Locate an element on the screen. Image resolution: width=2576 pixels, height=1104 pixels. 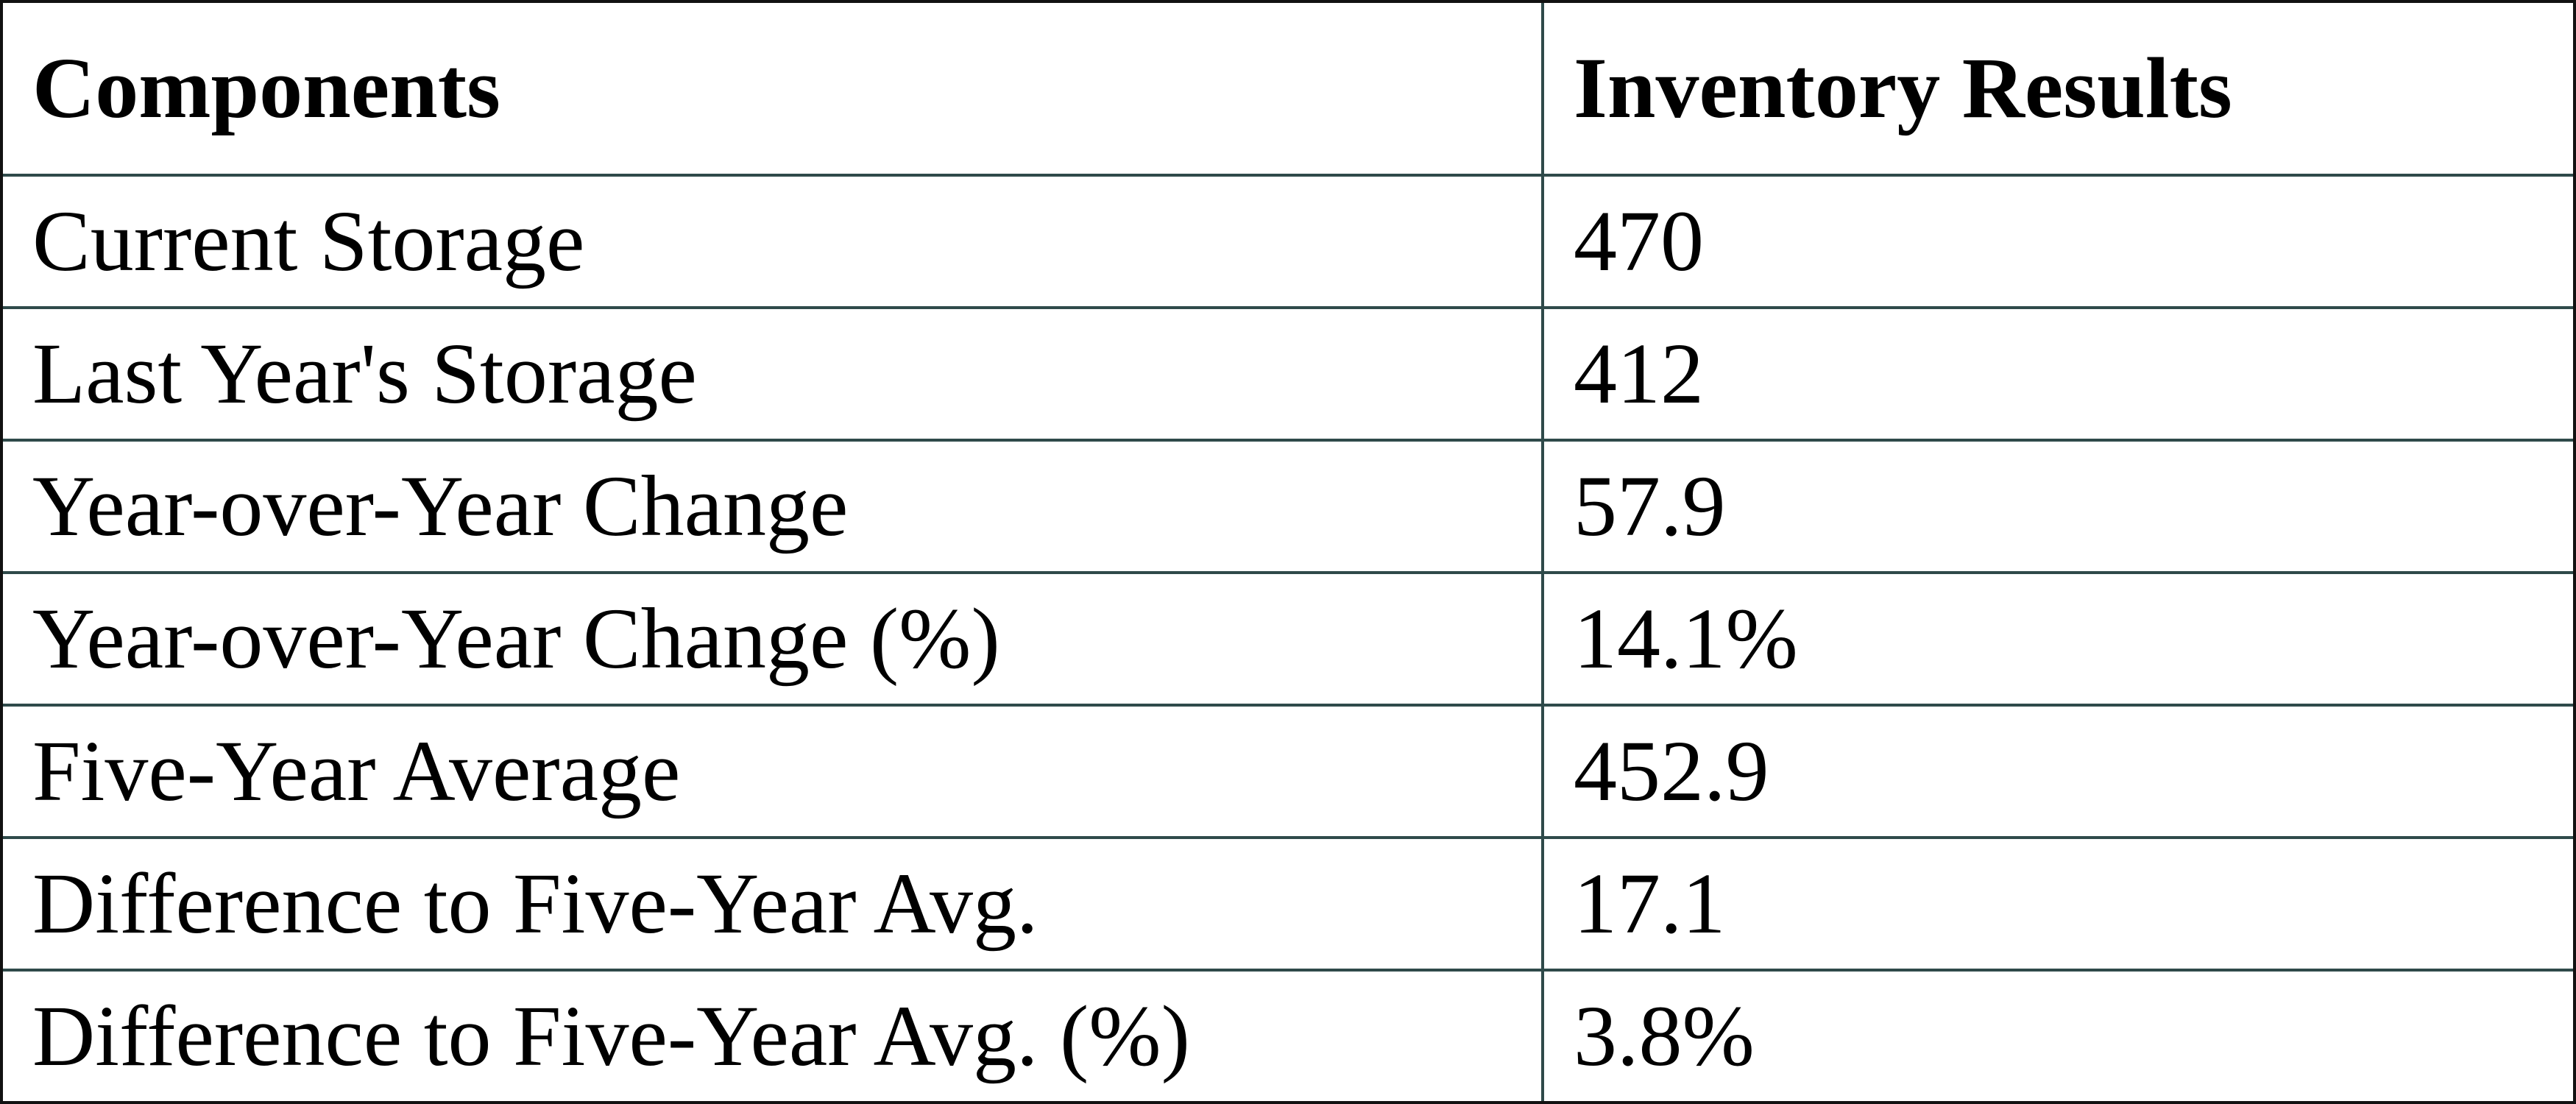
component-cell: Difference to Five-Year Avg. is located at coordinates (772, 904).